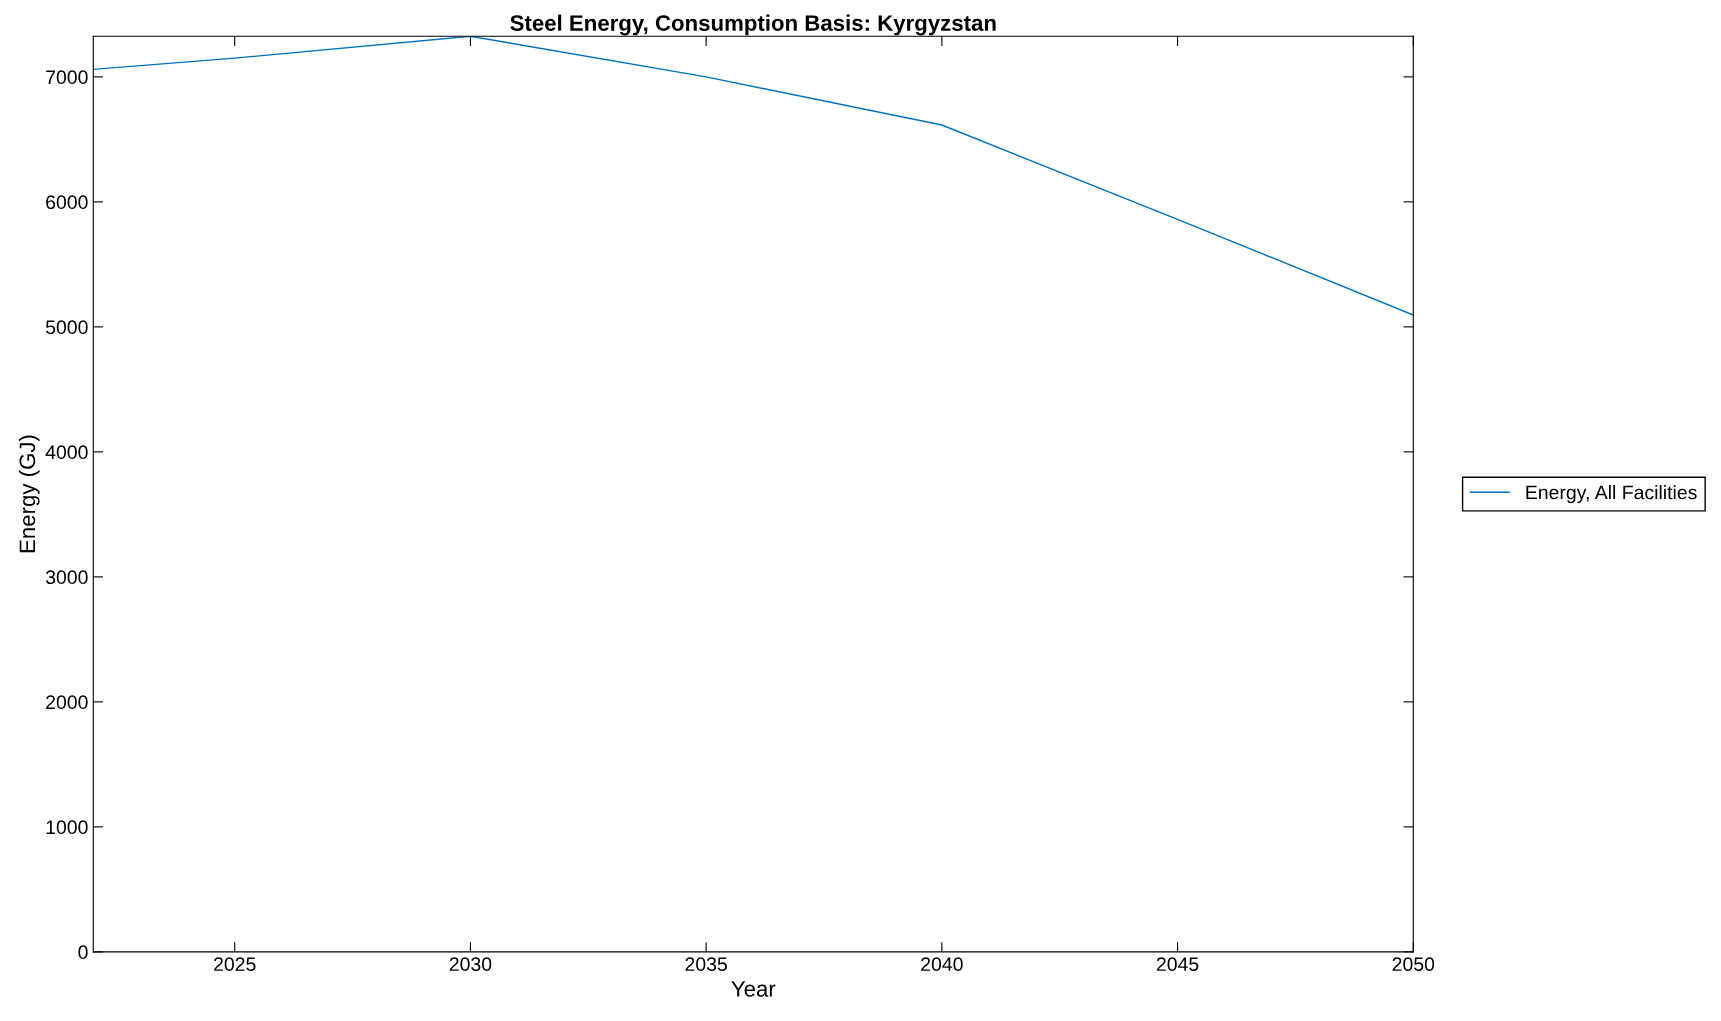 The image size is (1721, 1021). I want to click on x-tick-label: 2040, so click(942, 964).